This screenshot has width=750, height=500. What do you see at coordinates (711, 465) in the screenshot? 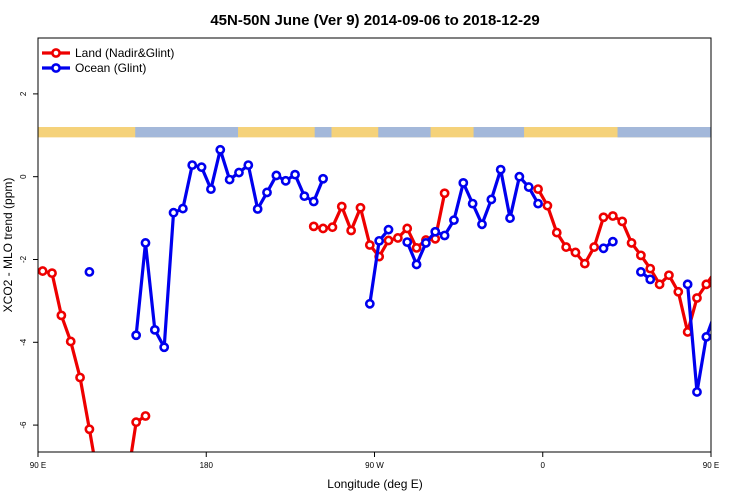
I see `x-tick-label: 90 E` at bounding box center [711, 465].